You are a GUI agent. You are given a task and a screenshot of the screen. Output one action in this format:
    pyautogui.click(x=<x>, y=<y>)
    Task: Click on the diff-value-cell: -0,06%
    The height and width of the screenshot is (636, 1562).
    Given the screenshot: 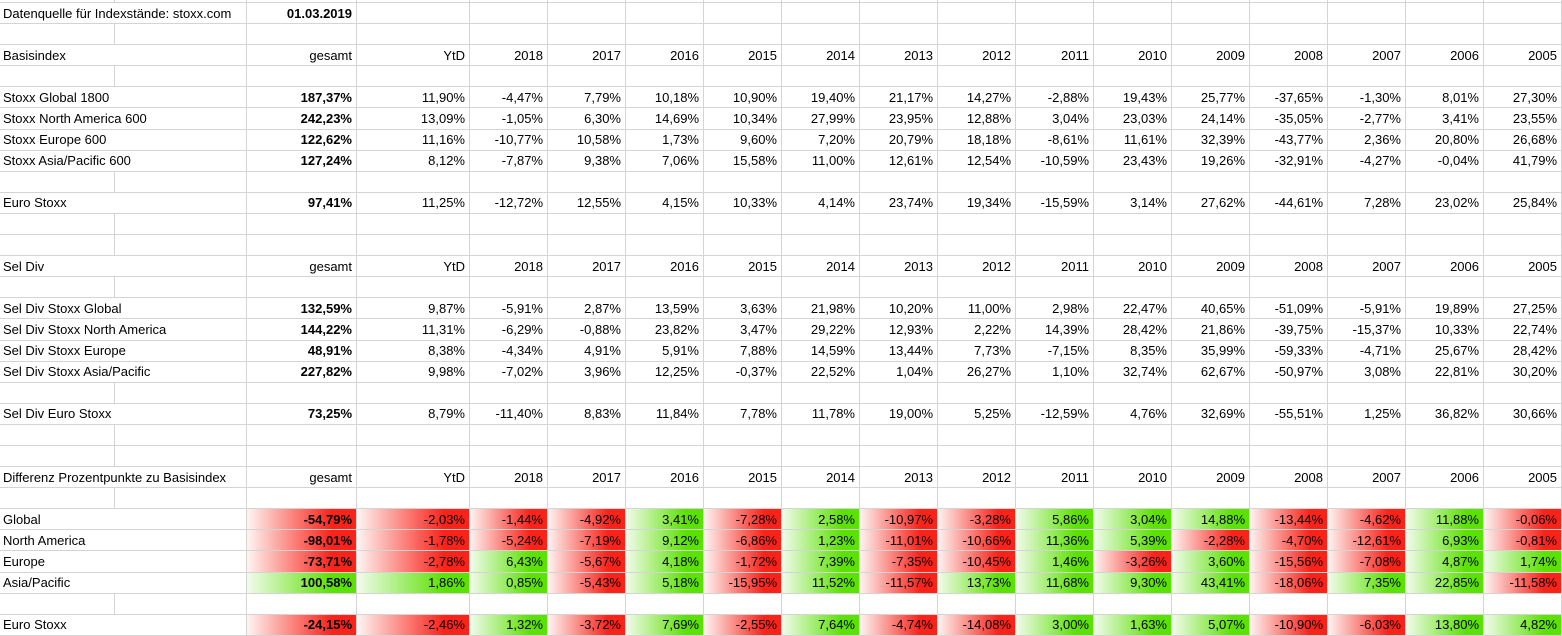 What is the action you would take?
    pyautogui.click(x=1523, y=520)
    